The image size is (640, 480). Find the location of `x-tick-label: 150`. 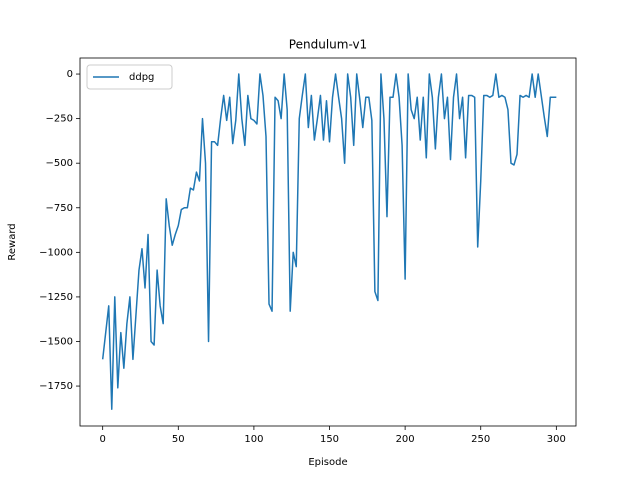

x-tick-label: 150 is located at coordinates (329, 439).